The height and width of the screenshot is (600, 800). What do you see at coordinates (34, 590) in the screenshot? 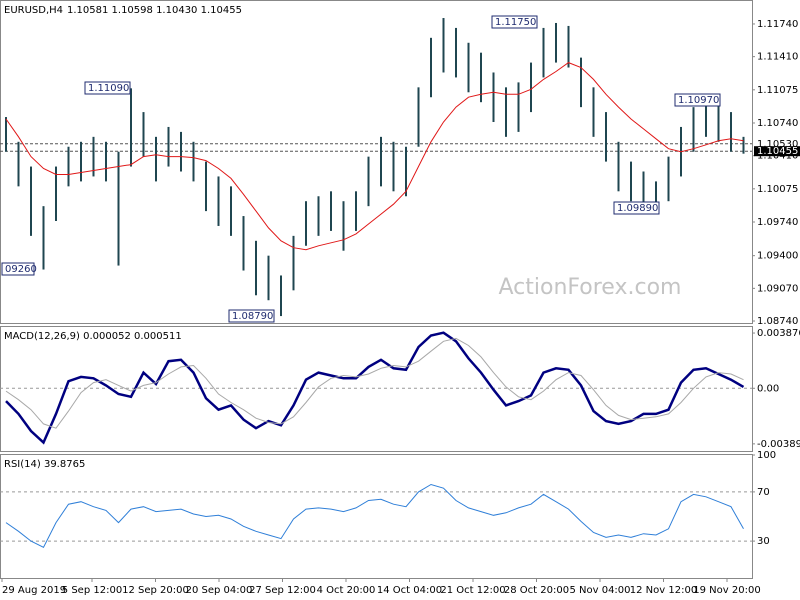
I see `x-tick-label: 29 Aug 2019` at bounding box center [34, 590].